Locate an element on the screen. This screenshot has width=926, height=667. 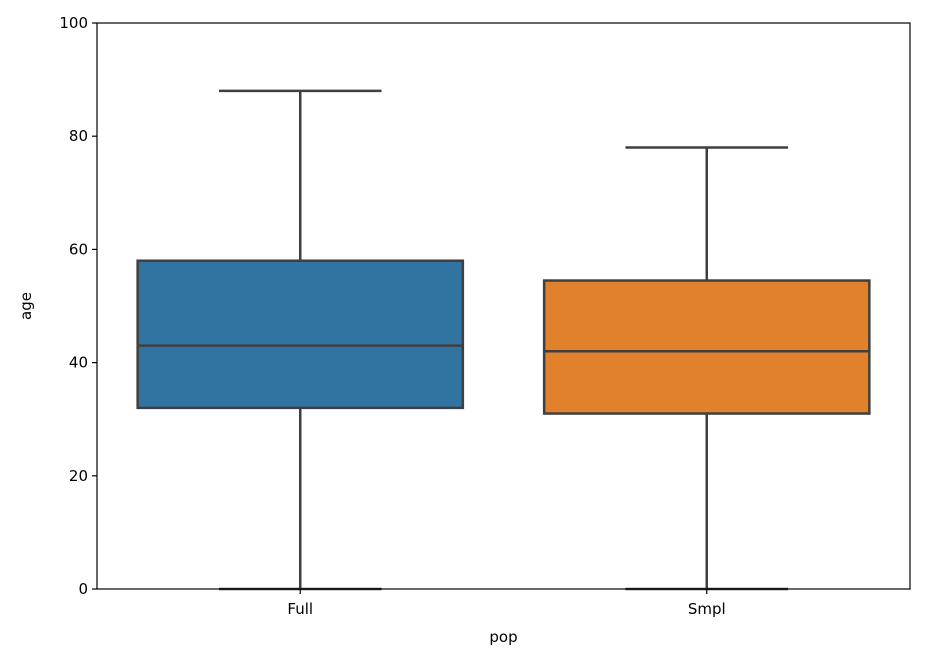
x-axis: Full Smpl is located at coordinates (506, 603).